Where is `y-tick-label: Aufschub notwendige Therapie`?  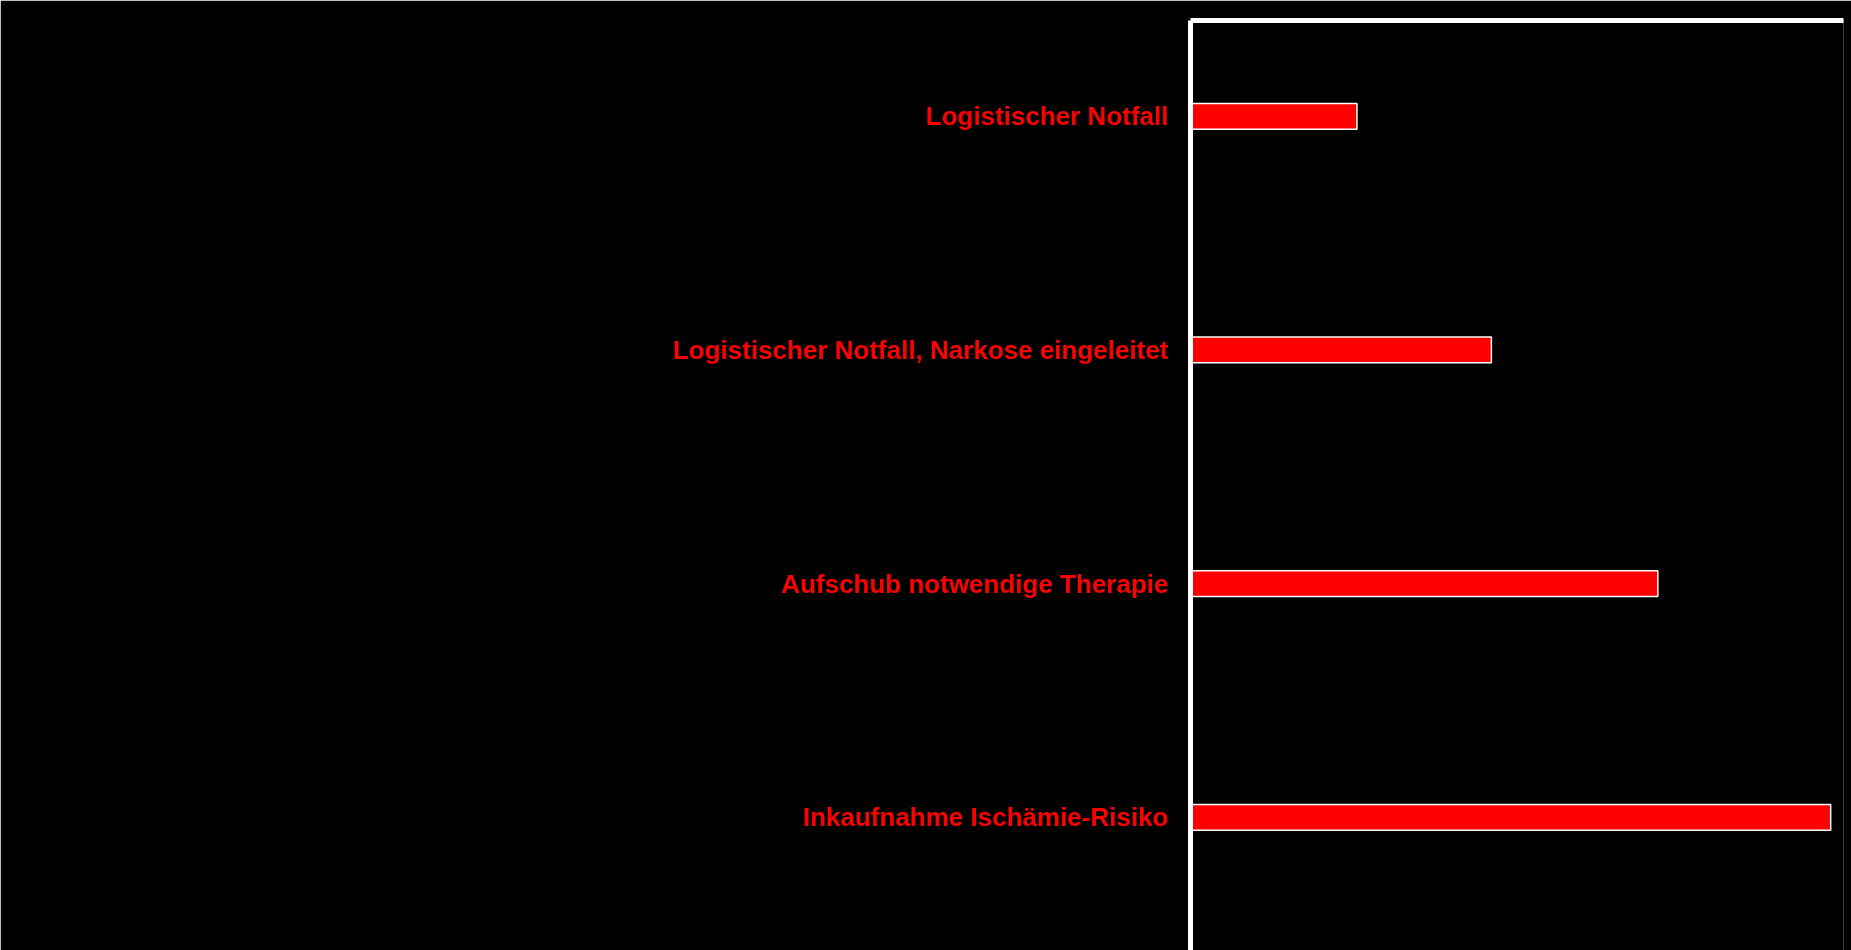 y-tick-label: Aufschub notwendige Therapie is located at coordinates (975, 583).